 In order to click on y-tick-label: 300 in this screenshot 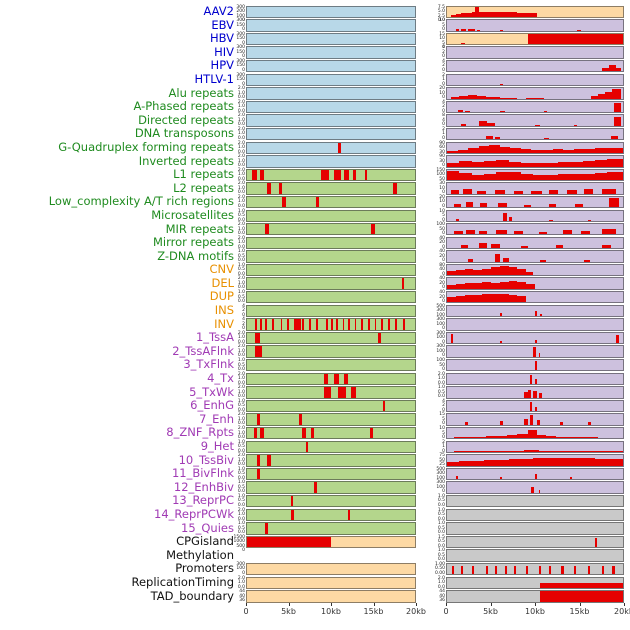, I will do `click(240, 61)`.